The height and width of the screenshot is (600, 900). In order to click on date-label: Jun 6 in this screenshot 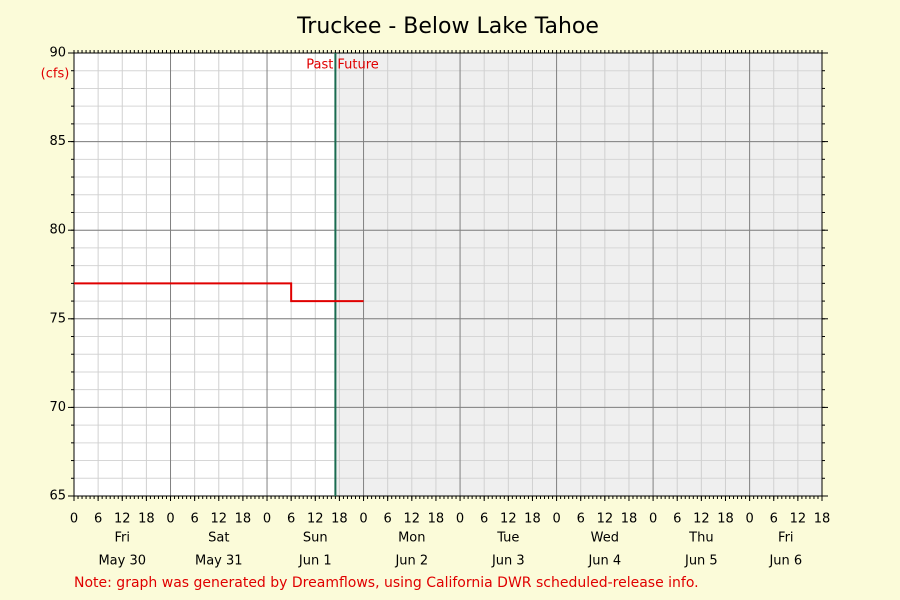, I will do `click(785, 561)`.